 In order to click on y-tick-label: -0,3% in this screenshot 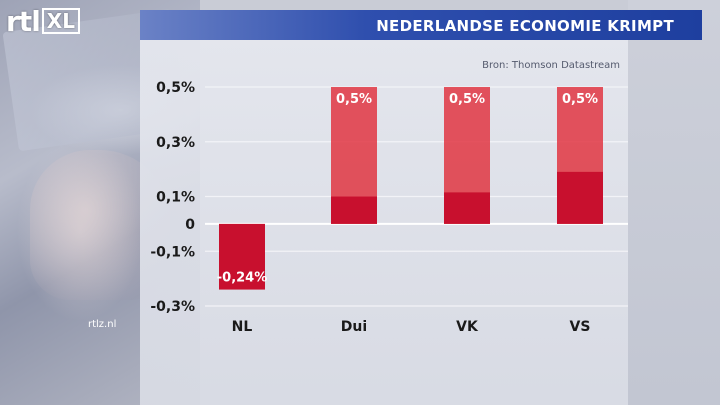, I will do `click(172, 307)`.